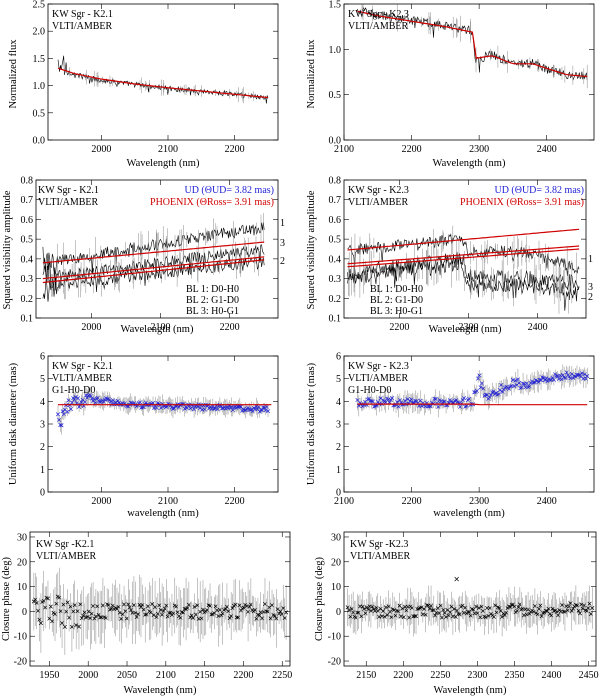  I want to click on y-tick-label: -20, so click(20, 662).